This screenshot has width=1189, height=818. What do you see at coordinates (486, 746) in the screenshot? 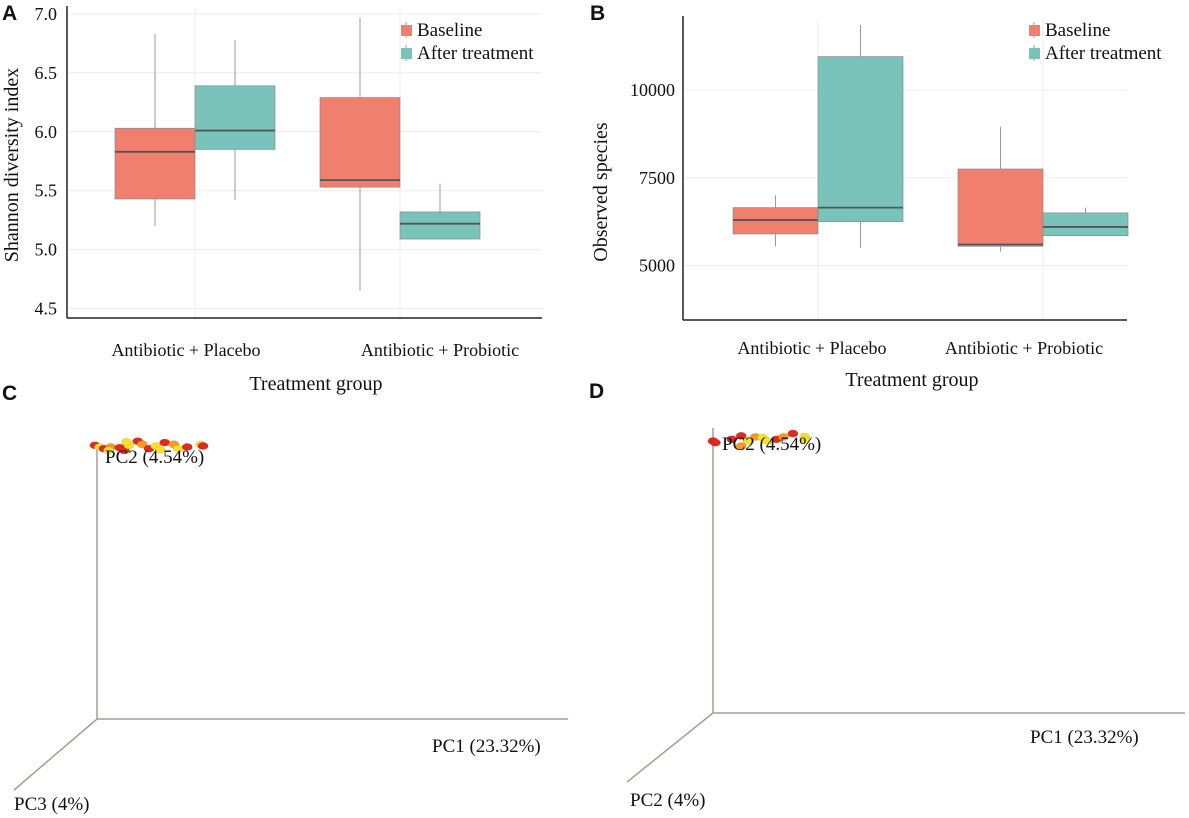
I see `panel-c-x-axis-label: PC1 (23.32%)` at bounding box center [486, 746].